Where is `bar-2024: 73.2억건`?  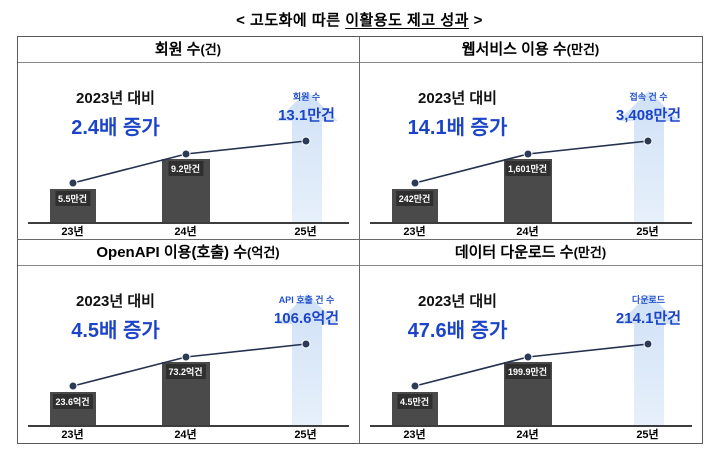 bar-2024: 73.2억건 is located at coordinates (185, 393).